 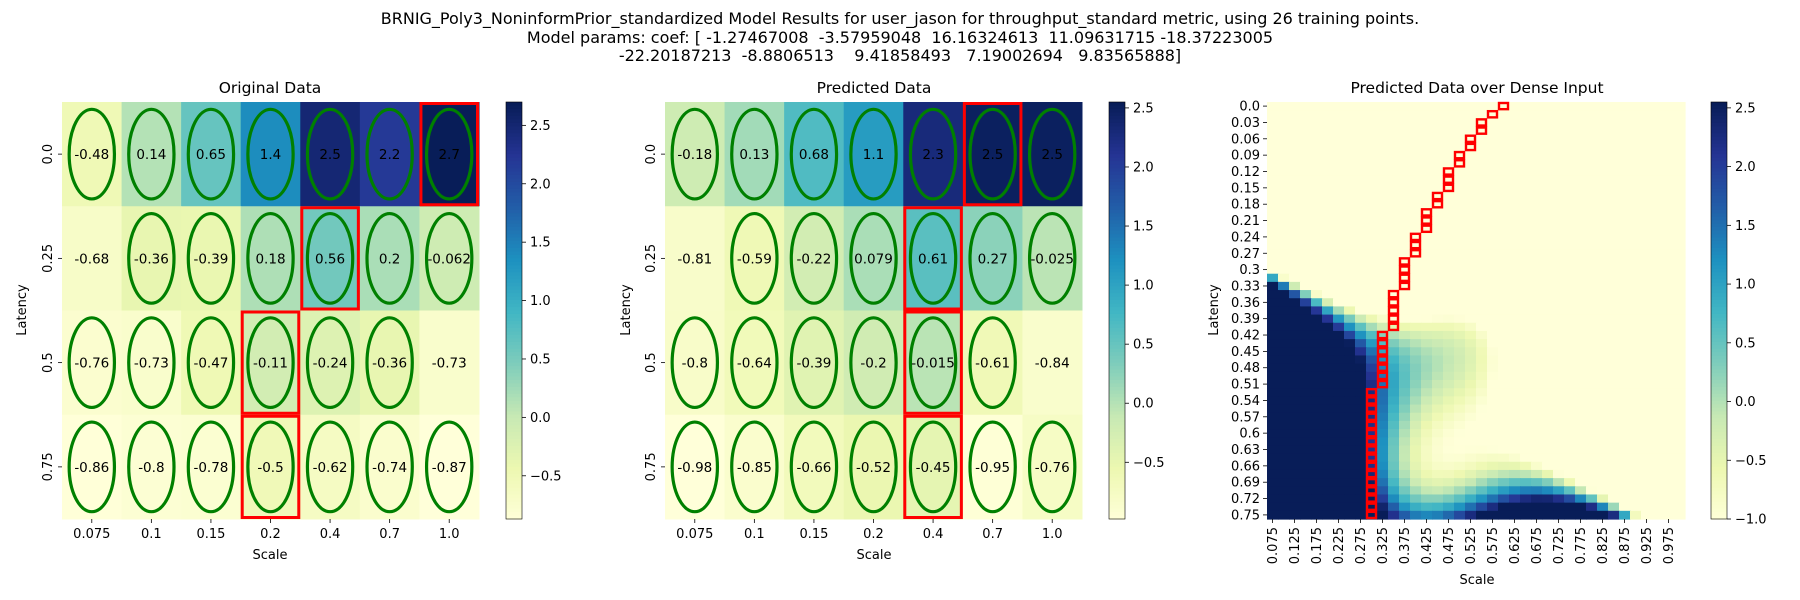 I want to click on x-tick-label: 0.2, so click(x=270, y=534).